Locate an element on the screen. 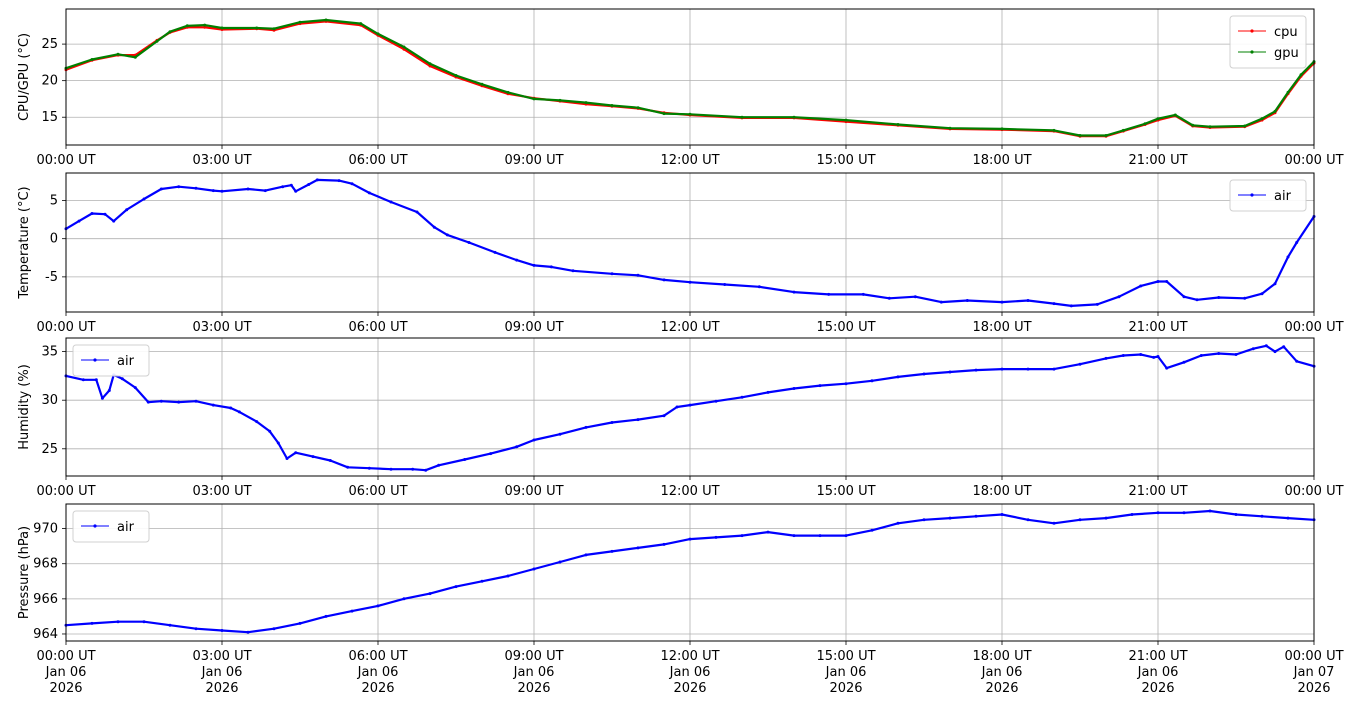  y-tick-label: 964 is located at coordinates (45, 634).